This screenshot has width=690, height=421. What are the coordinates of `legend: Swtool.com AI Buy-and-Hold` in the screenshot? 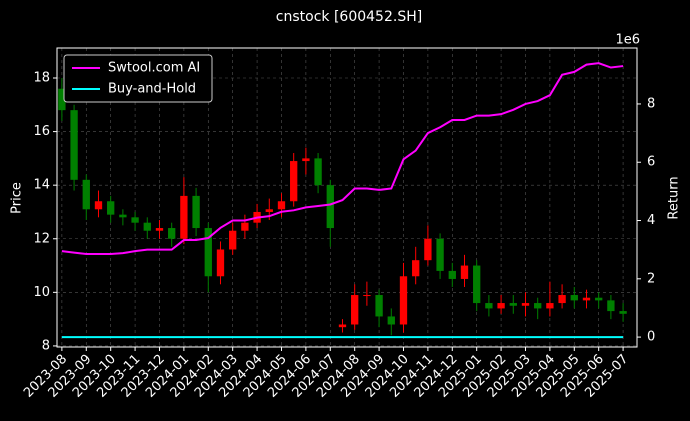 It's located at (138, 78).